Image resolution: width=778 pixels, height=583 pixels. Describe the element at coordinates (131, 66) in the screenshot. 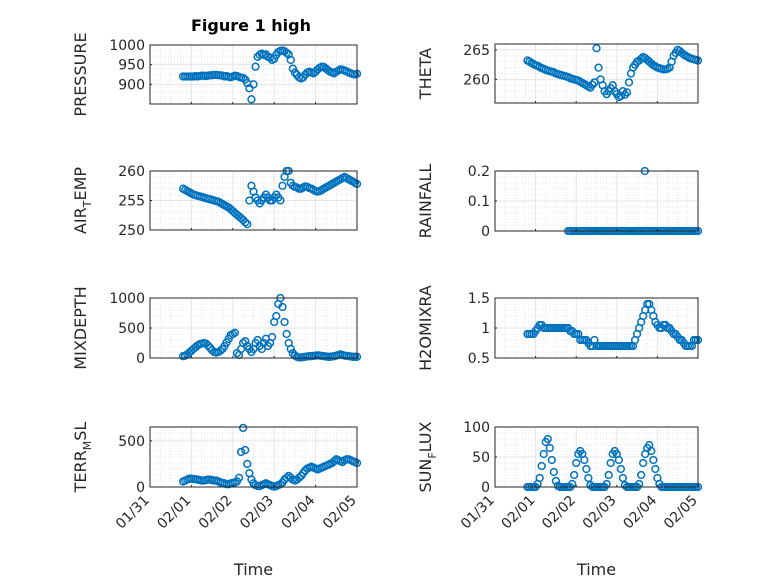

I see `y-tick-label: 950` at that location.